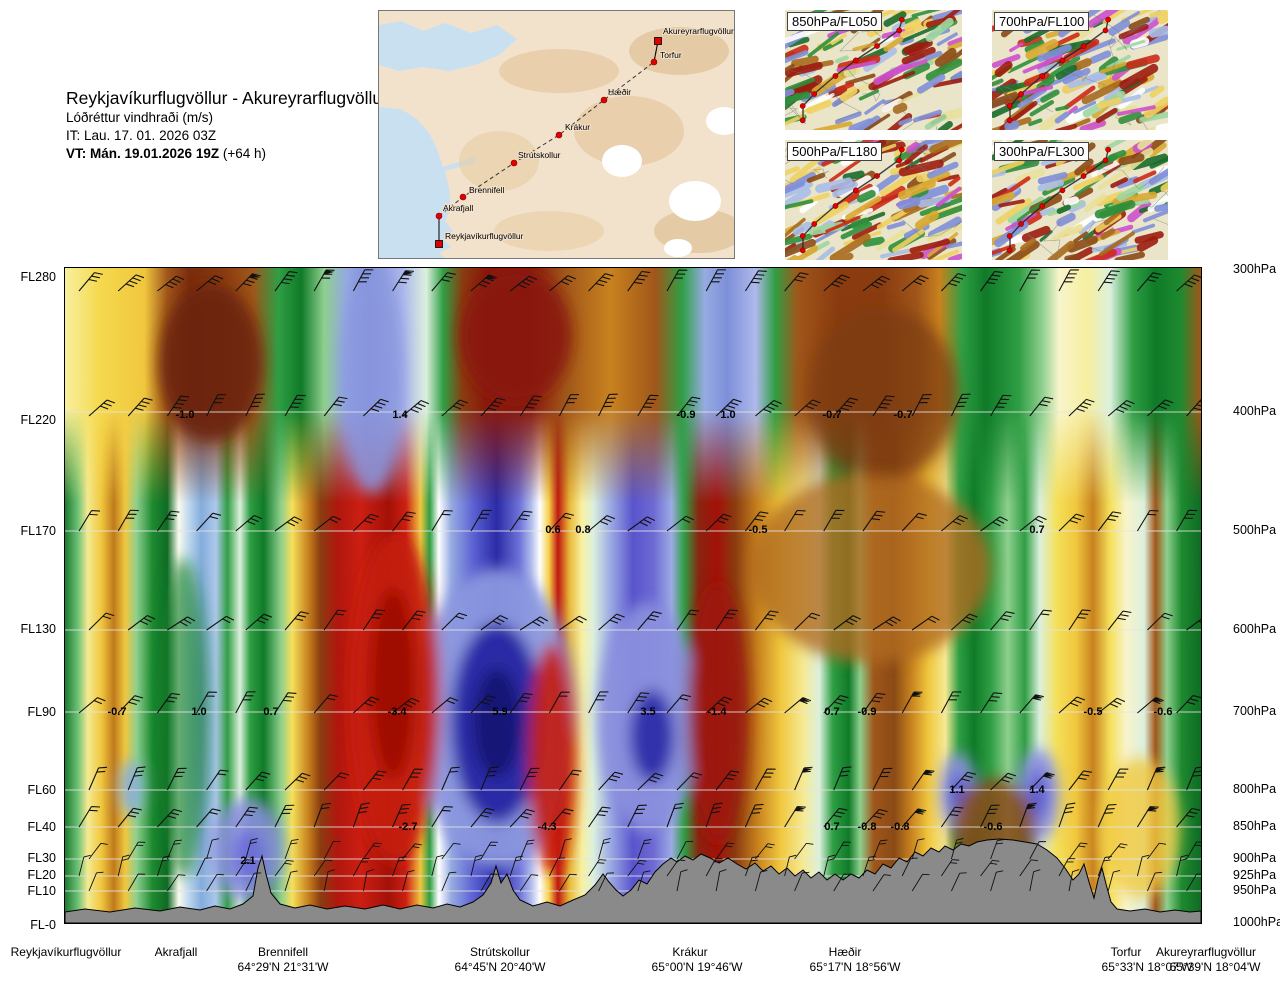 The height and width of the screenshot is (981, 1280). I want to click on contour-value-label: 0.7, so click(832, 712).